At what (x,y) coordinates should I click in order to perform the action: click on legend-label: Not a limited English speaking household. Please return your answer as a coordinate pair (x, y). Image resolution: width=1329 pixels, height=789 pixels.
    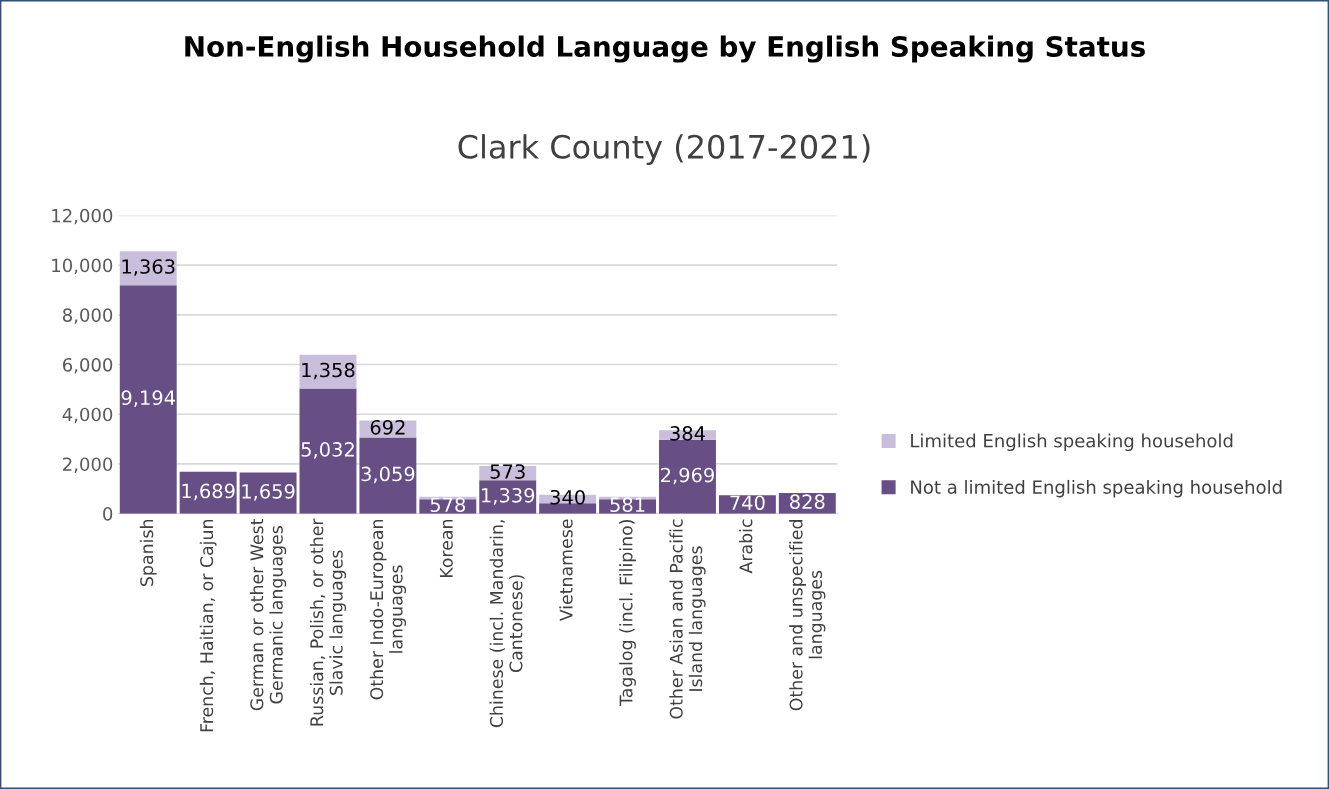
    Looking at the image, I should click on (1096, 488).